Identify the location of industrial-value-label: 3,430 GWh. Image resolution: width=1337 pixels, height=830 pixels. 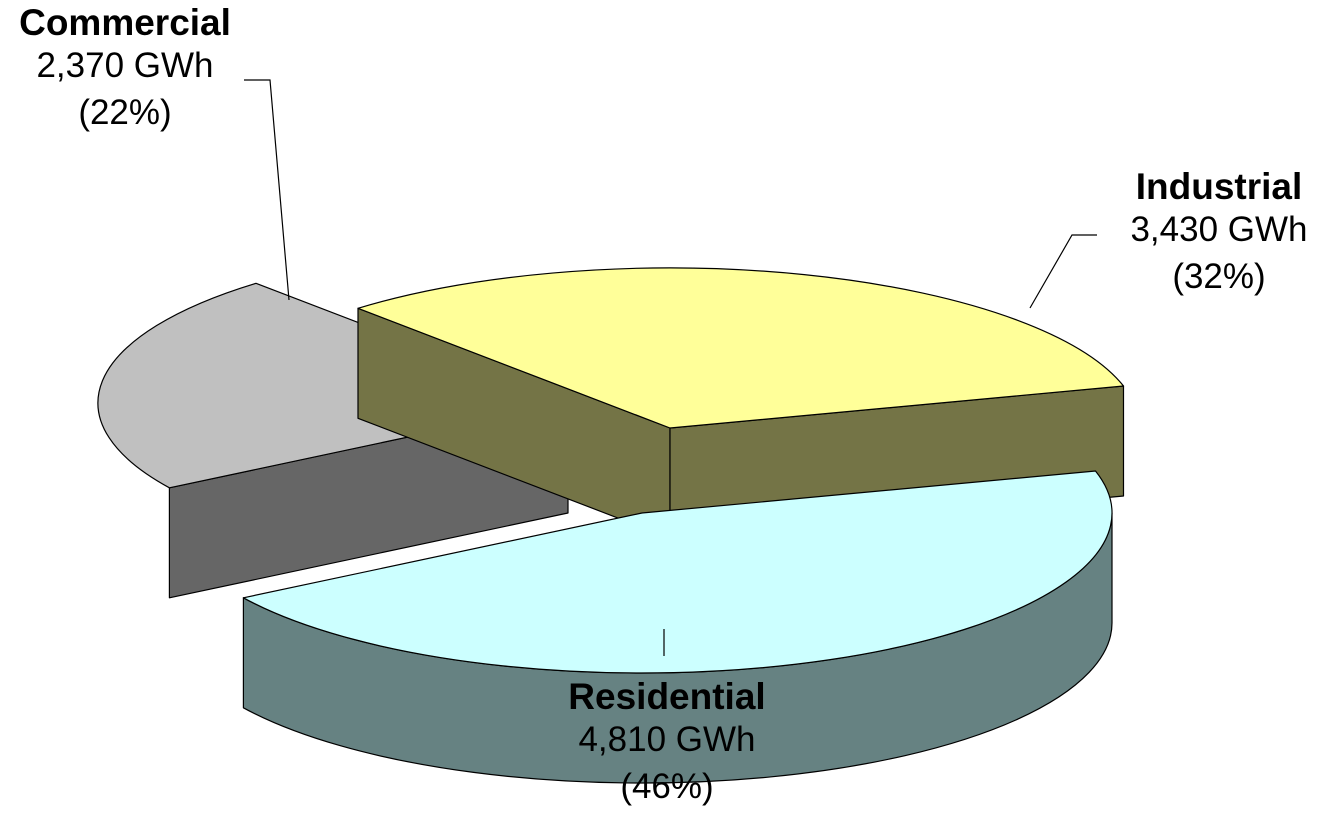
(1219, 229).